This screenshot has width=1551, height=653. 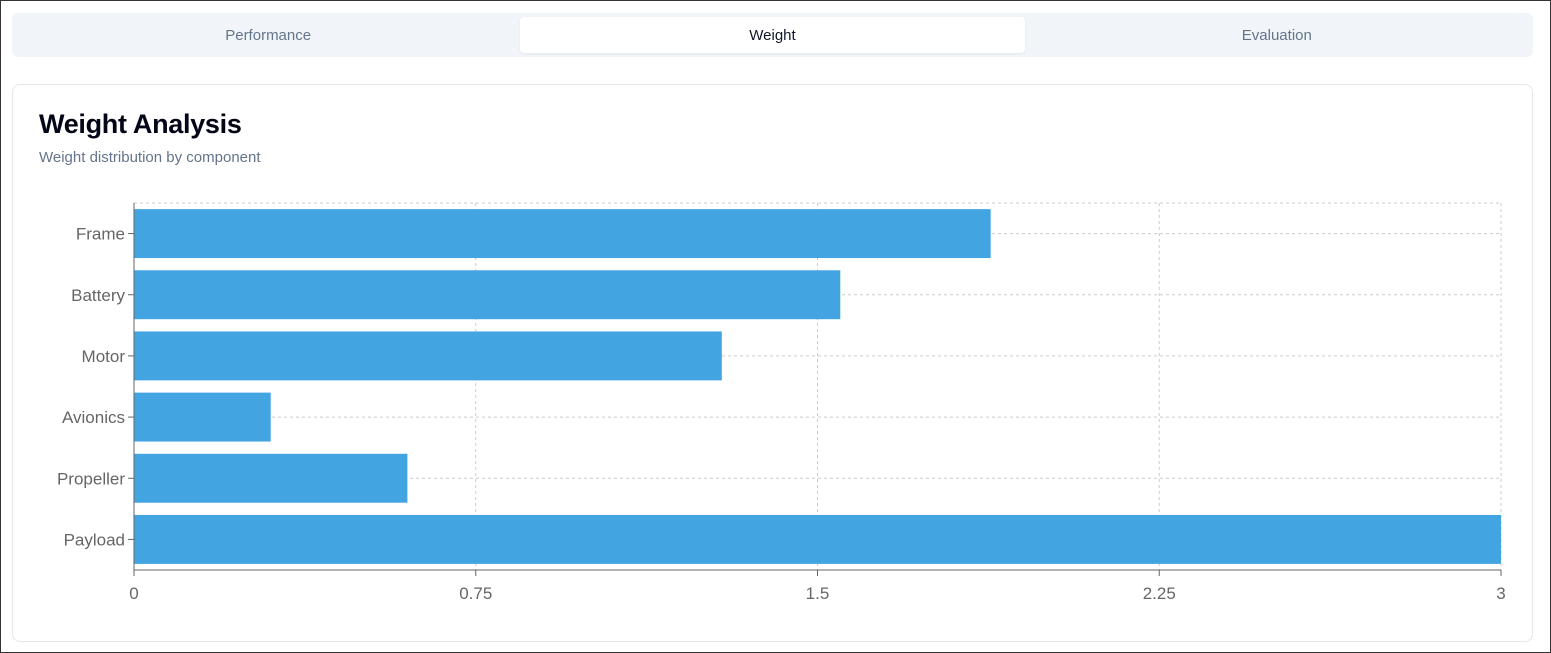 I want to click on bar-avionics, so click(x=202, y=417).